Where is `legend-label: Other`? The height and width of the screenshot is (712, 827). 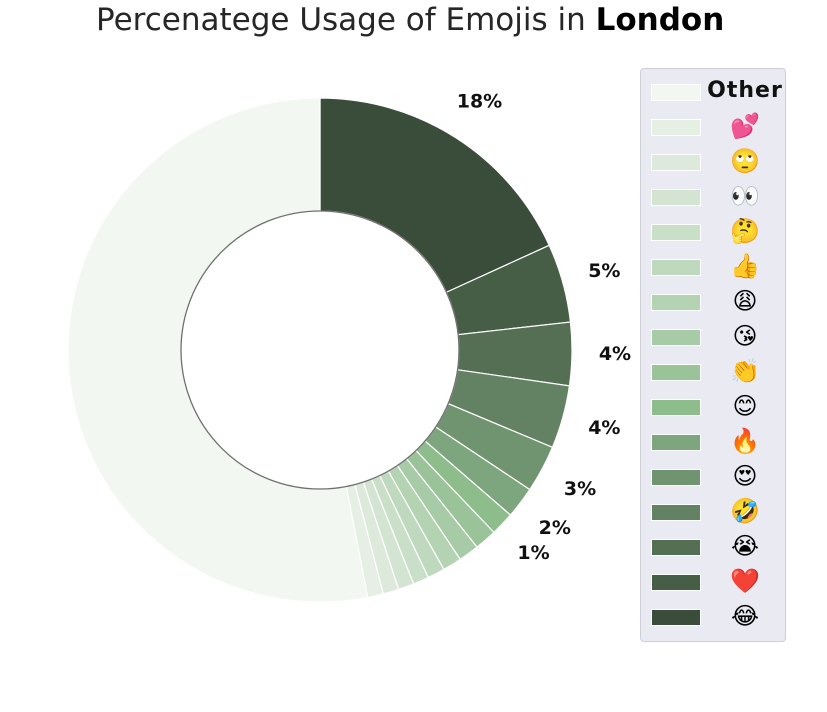 legend-label: Other is located at coordinates (745, 90).